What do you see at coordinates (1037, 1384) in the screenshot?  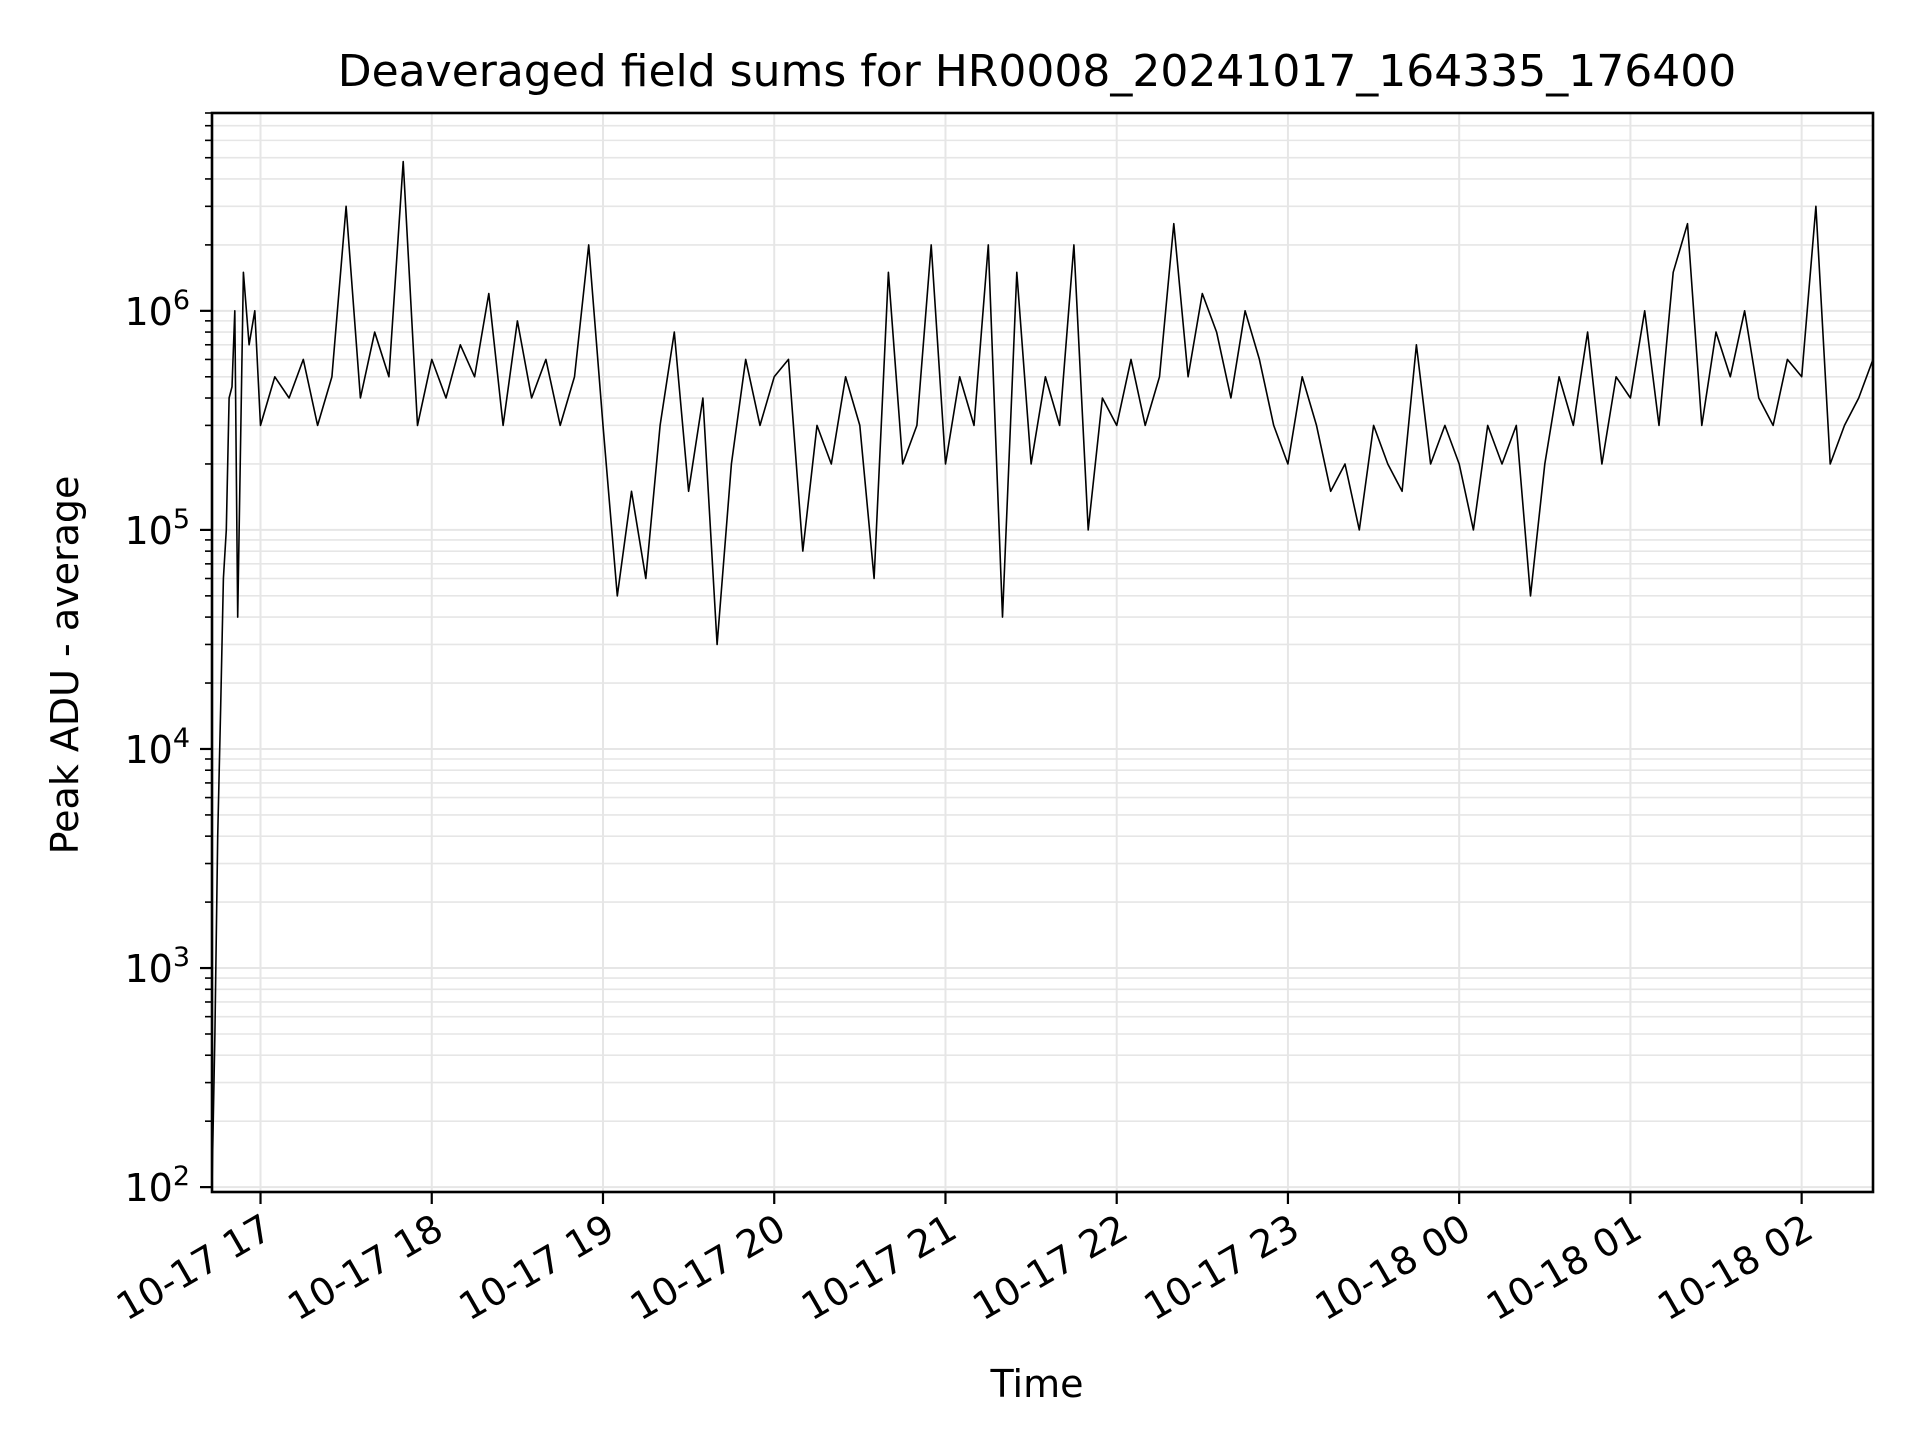 I see `x-axis-label: Time` at bounding box center [1037, 1384].